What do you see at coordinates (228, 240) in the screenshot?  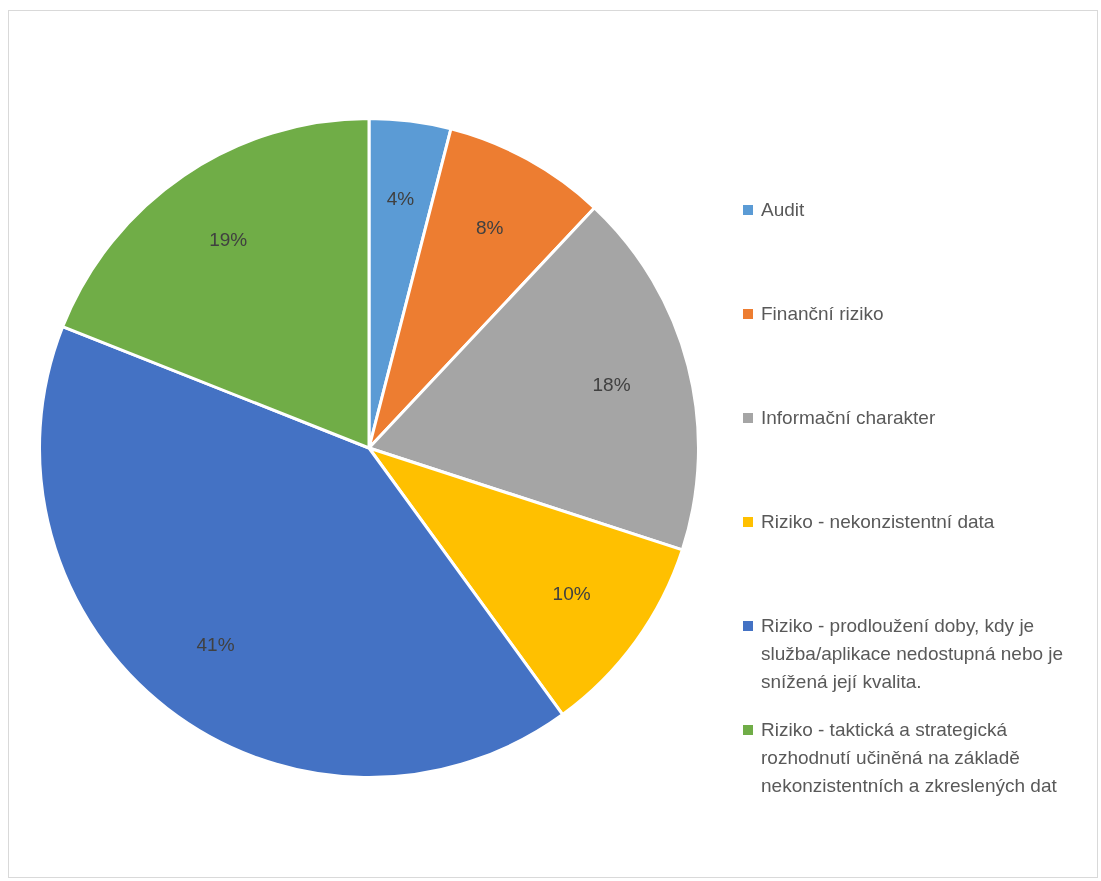 I see `data-label: 19%` at bounding box center [228, 240].